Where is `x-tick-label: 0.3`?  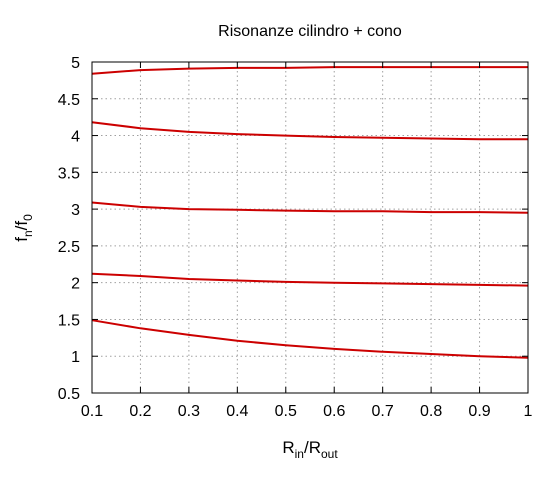 x-tick-label: 0.3 is located at coordinates (189, 411).